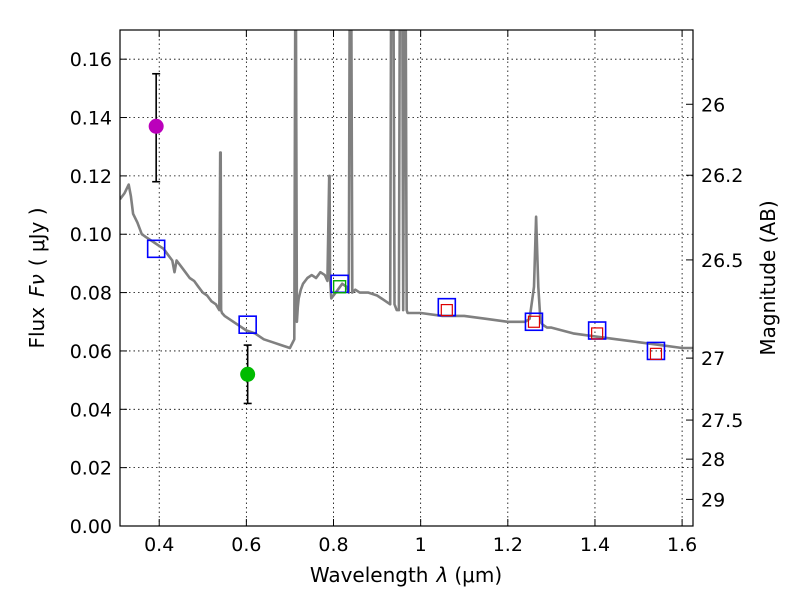  I want to click on y-tick-label: 0.10, so click(91, 235).